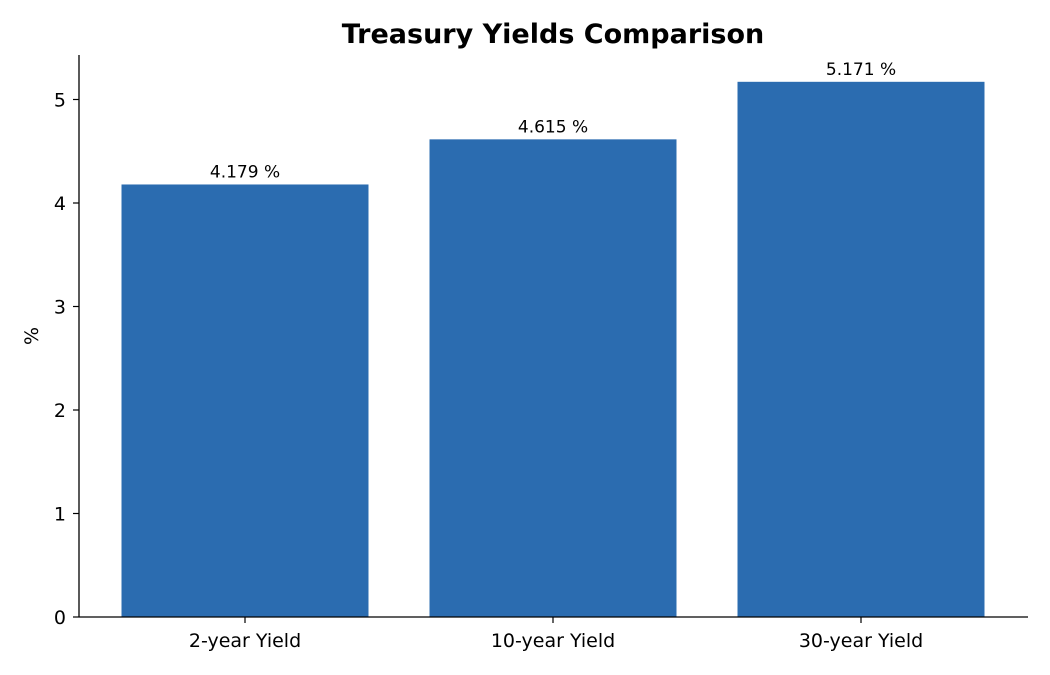 The height and width of the screenshot is (675, 1050). What do you see at coordinates (66, 359) in the screenshot?
I see `y-axis-ticks: 0 1 2 3 4 5` at bounding box center [66, 359].